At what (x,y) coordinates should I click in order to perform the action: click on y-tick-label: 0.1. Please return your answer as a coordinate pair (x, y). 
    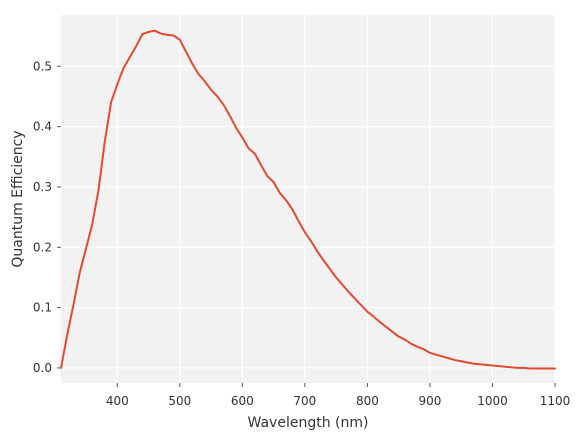
    Looking at the image, I should click on (42, 308).